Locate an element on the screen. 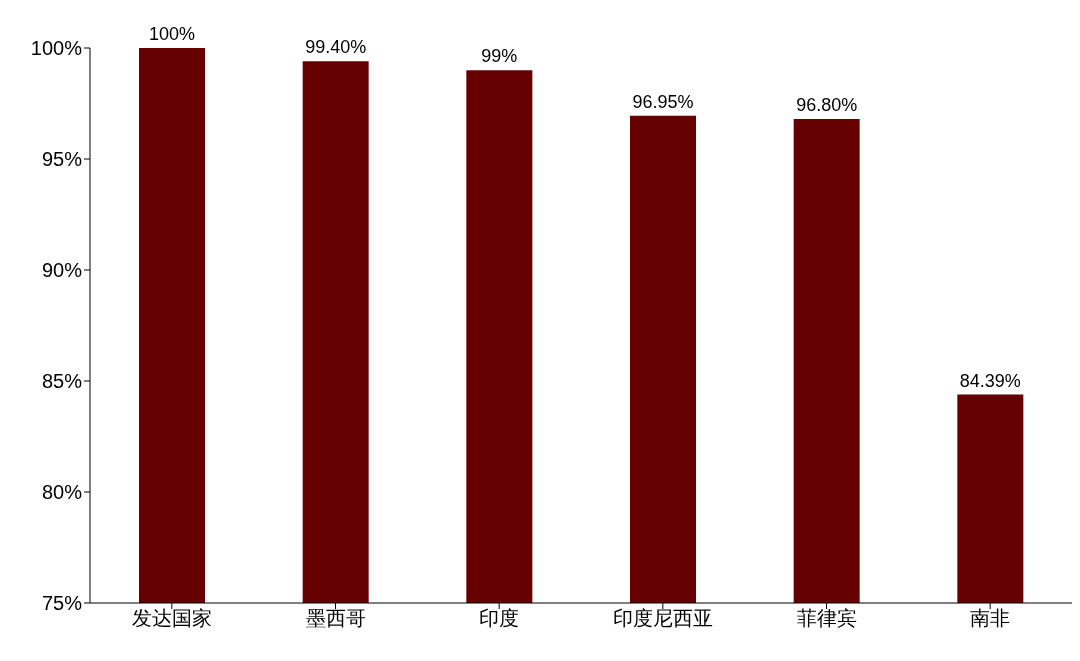 This screenshot has height=661, width=1080. y-tick-label: 95% is located at coordinates (62, 159).